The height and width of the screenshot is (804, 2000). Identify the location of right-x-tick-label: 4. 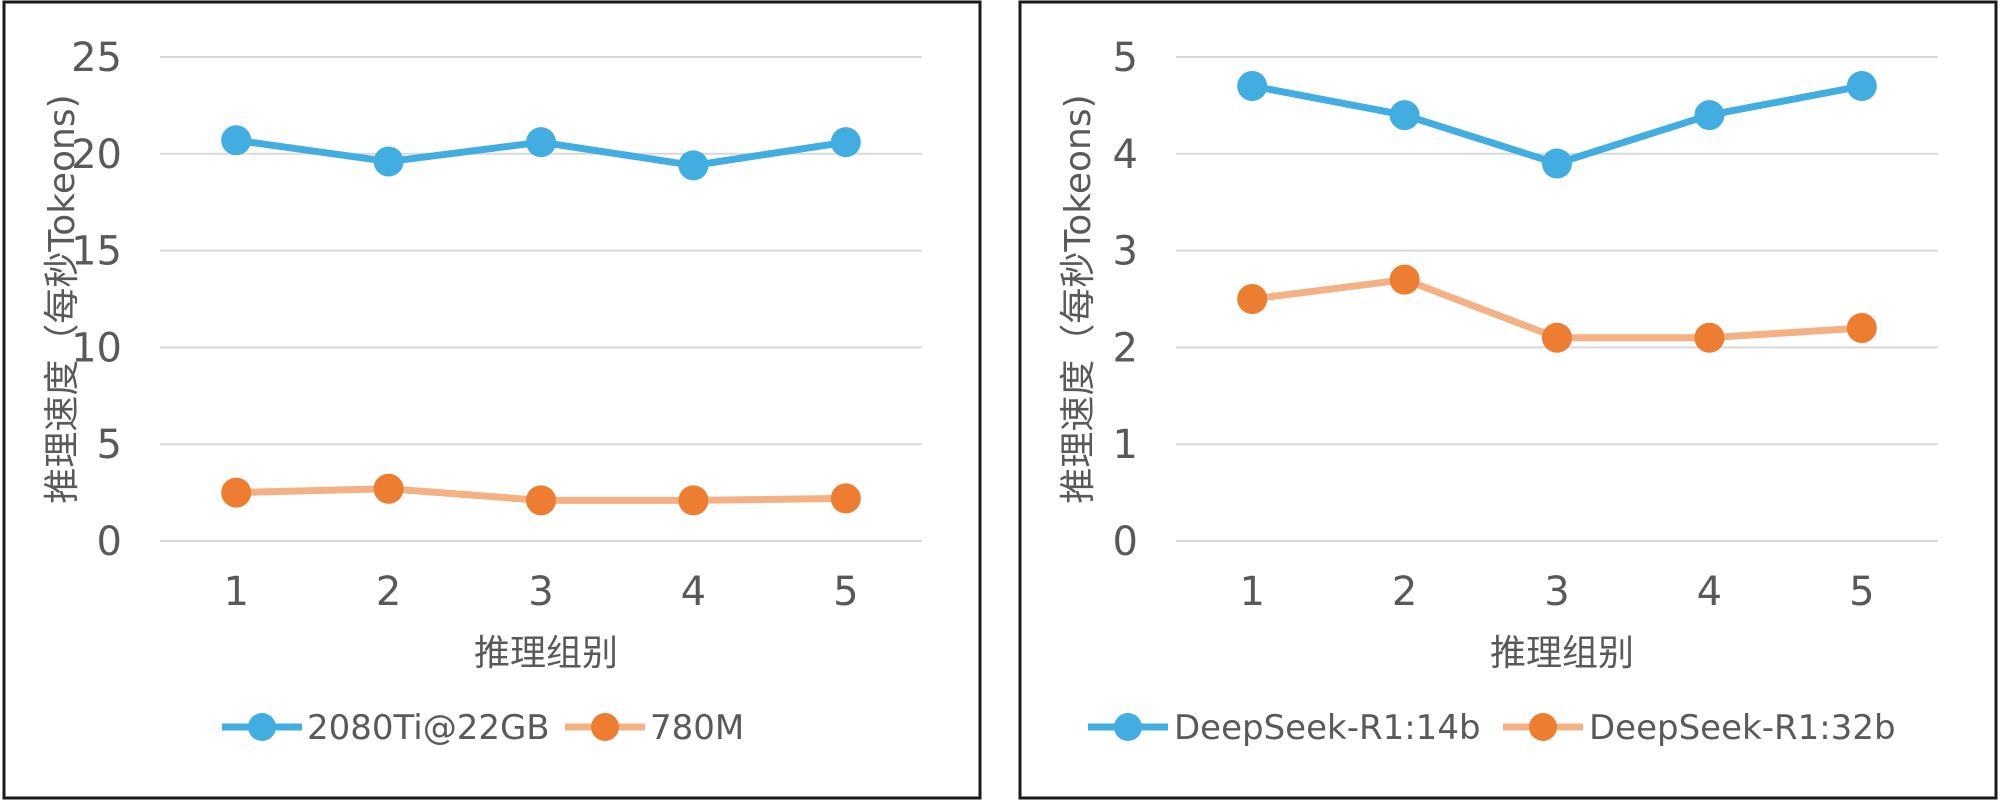
(1709, 592).